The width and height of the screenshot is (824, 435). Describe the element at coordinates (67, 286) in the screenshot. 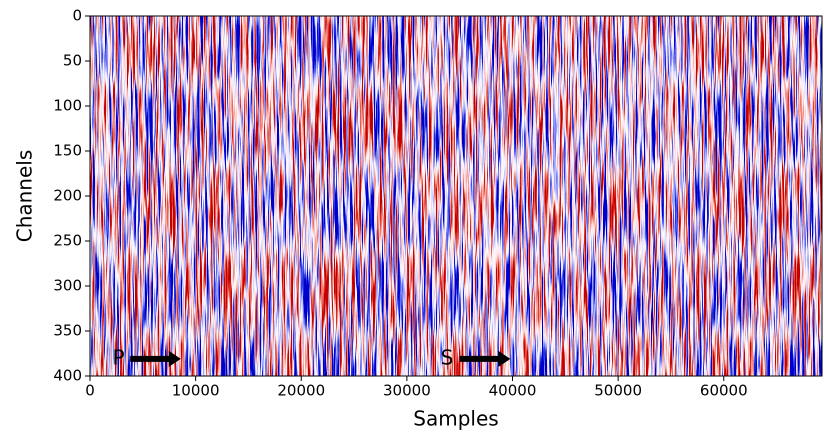

I see `y-tick-label: 300` at that location.